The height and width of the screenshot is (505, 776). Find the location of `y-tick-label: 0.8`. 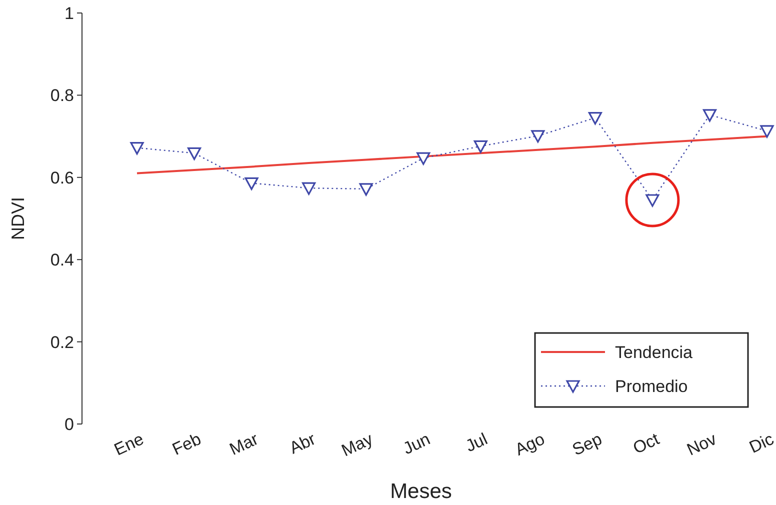

y-tick-label: 0.8 is located at coordinates (62, 96).